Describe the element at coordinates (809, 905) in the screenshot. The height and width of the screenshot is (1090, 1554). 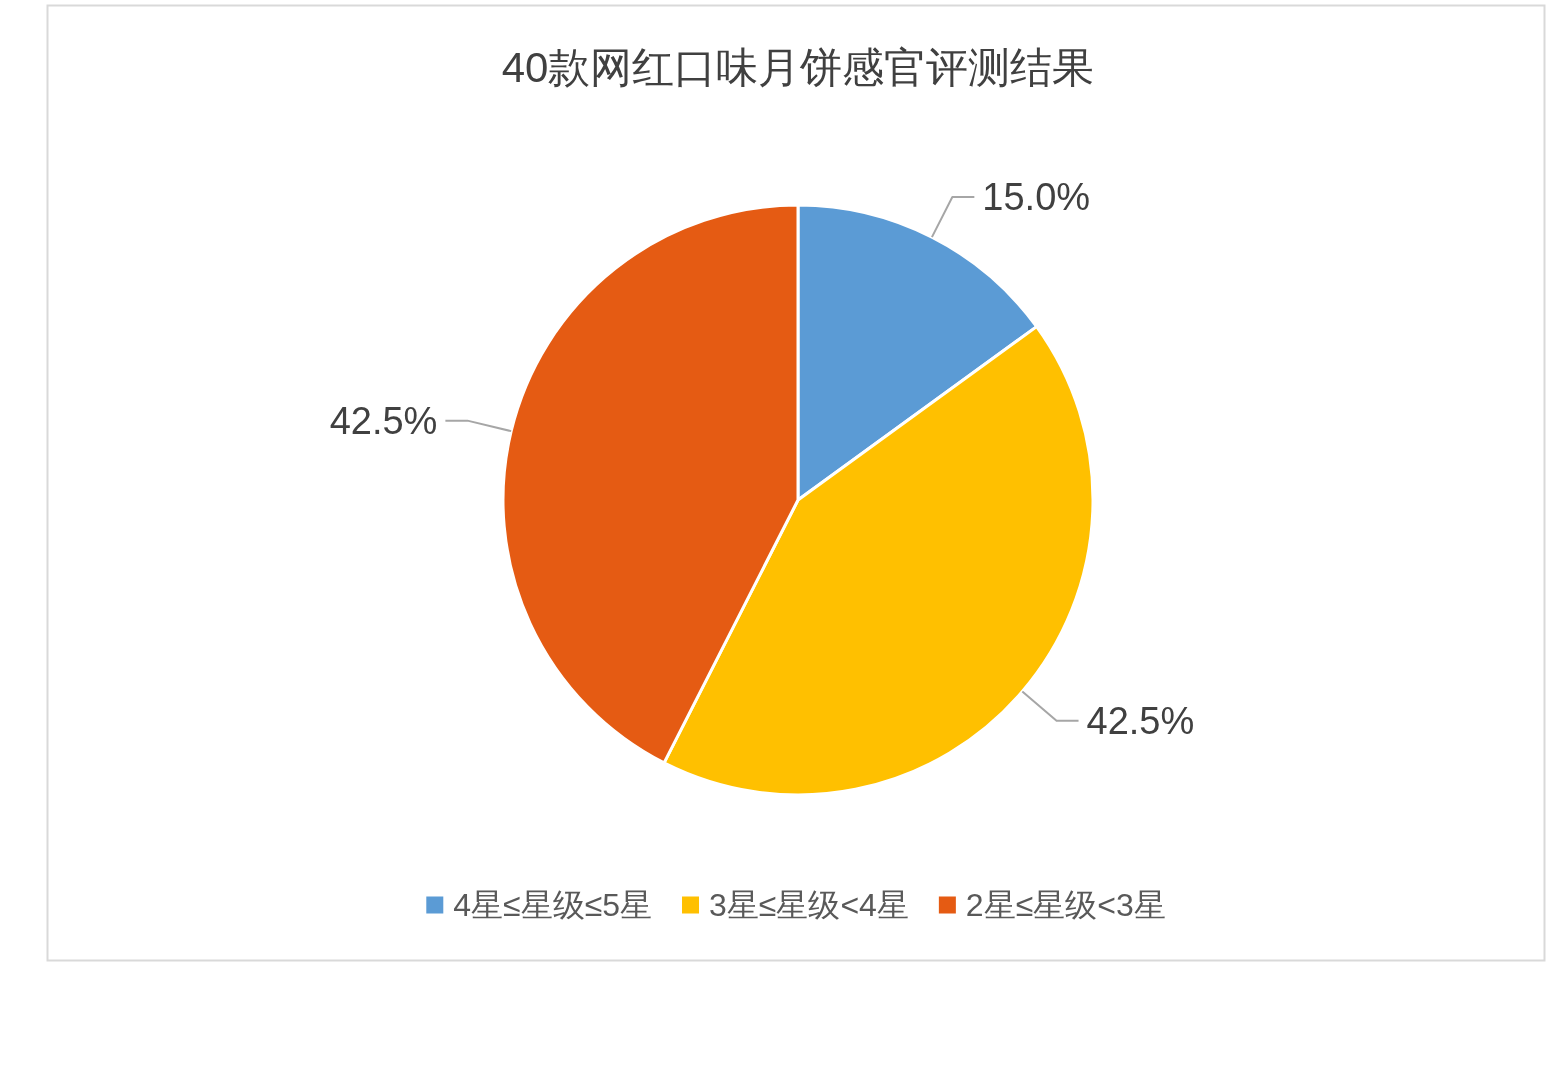
I see `legend-label: 3星≤星级<4星` at that location.